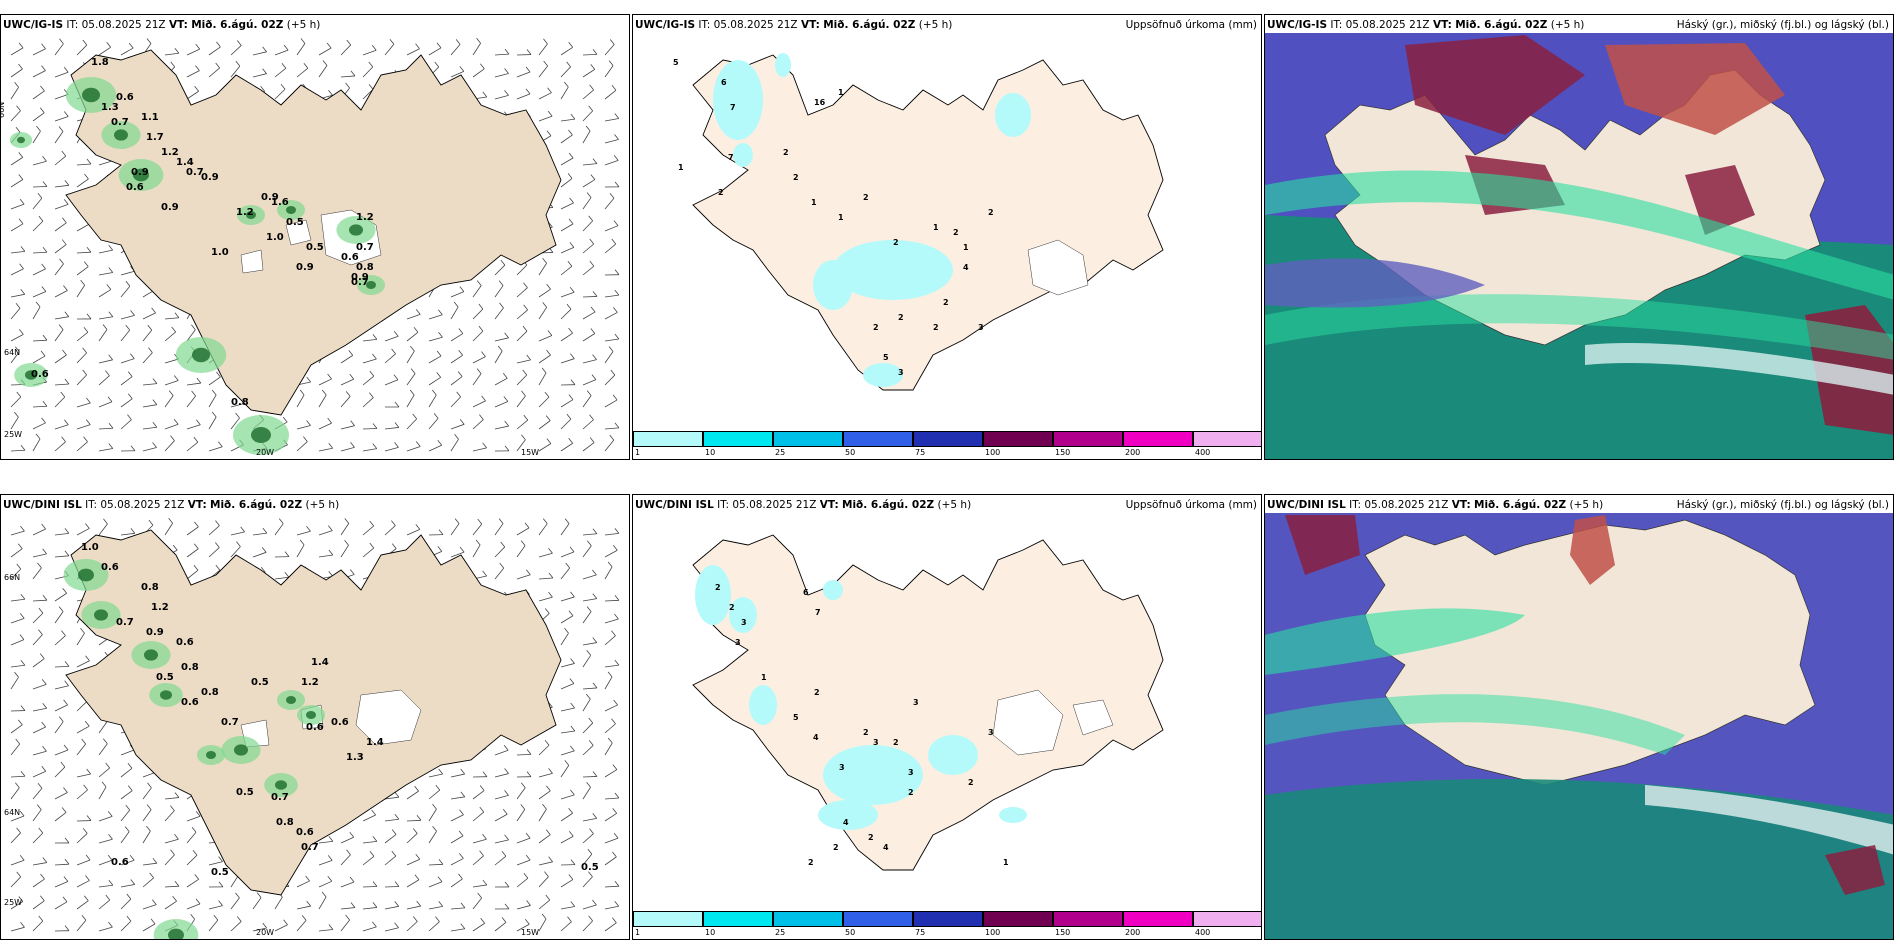 The height and width of the screenshot is (950, 1900). I want to click on accum-area, so click(893, 270).